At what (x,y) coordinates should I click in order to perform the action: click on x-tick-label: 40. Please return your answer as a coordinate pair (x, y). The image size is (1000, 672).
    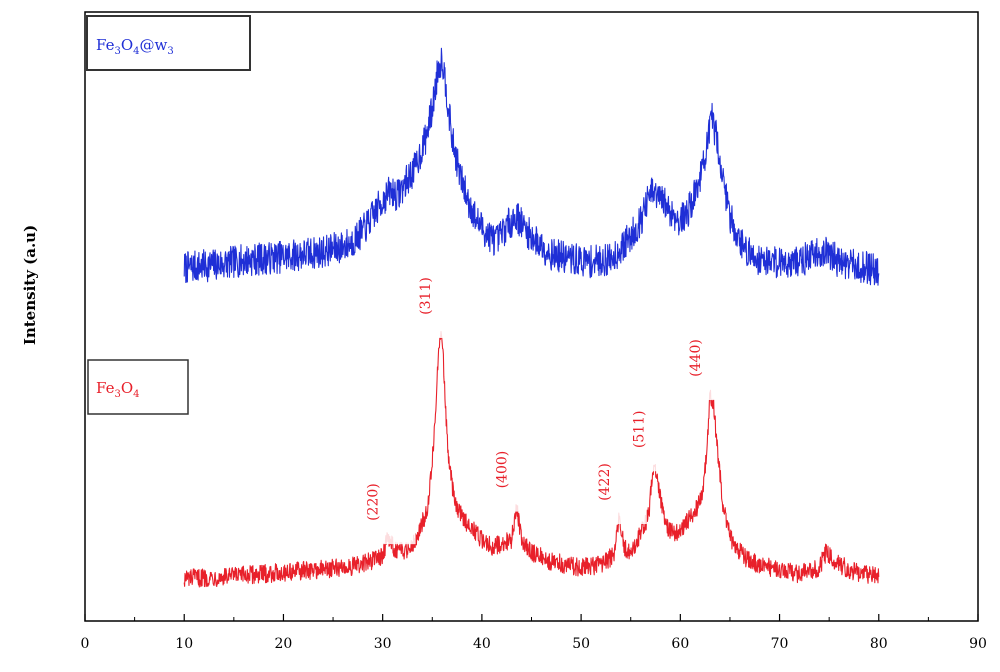
    Looking at the image, I should click on (482, 644).